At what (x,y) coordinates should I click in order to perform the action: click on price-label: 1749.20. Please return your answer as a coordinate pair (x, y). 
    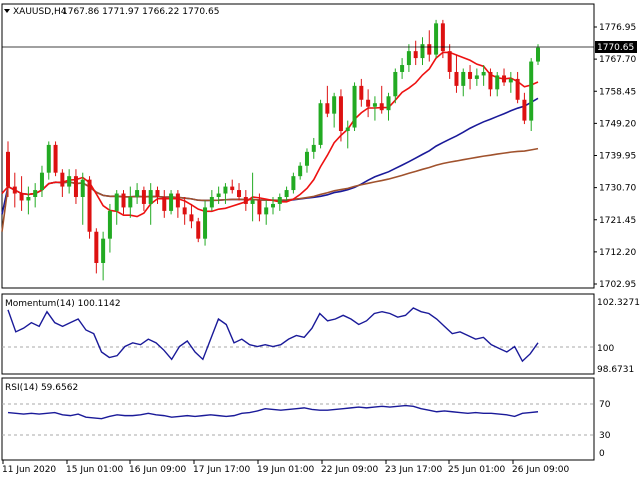
    Looking at the image, I should click on (617, 124).